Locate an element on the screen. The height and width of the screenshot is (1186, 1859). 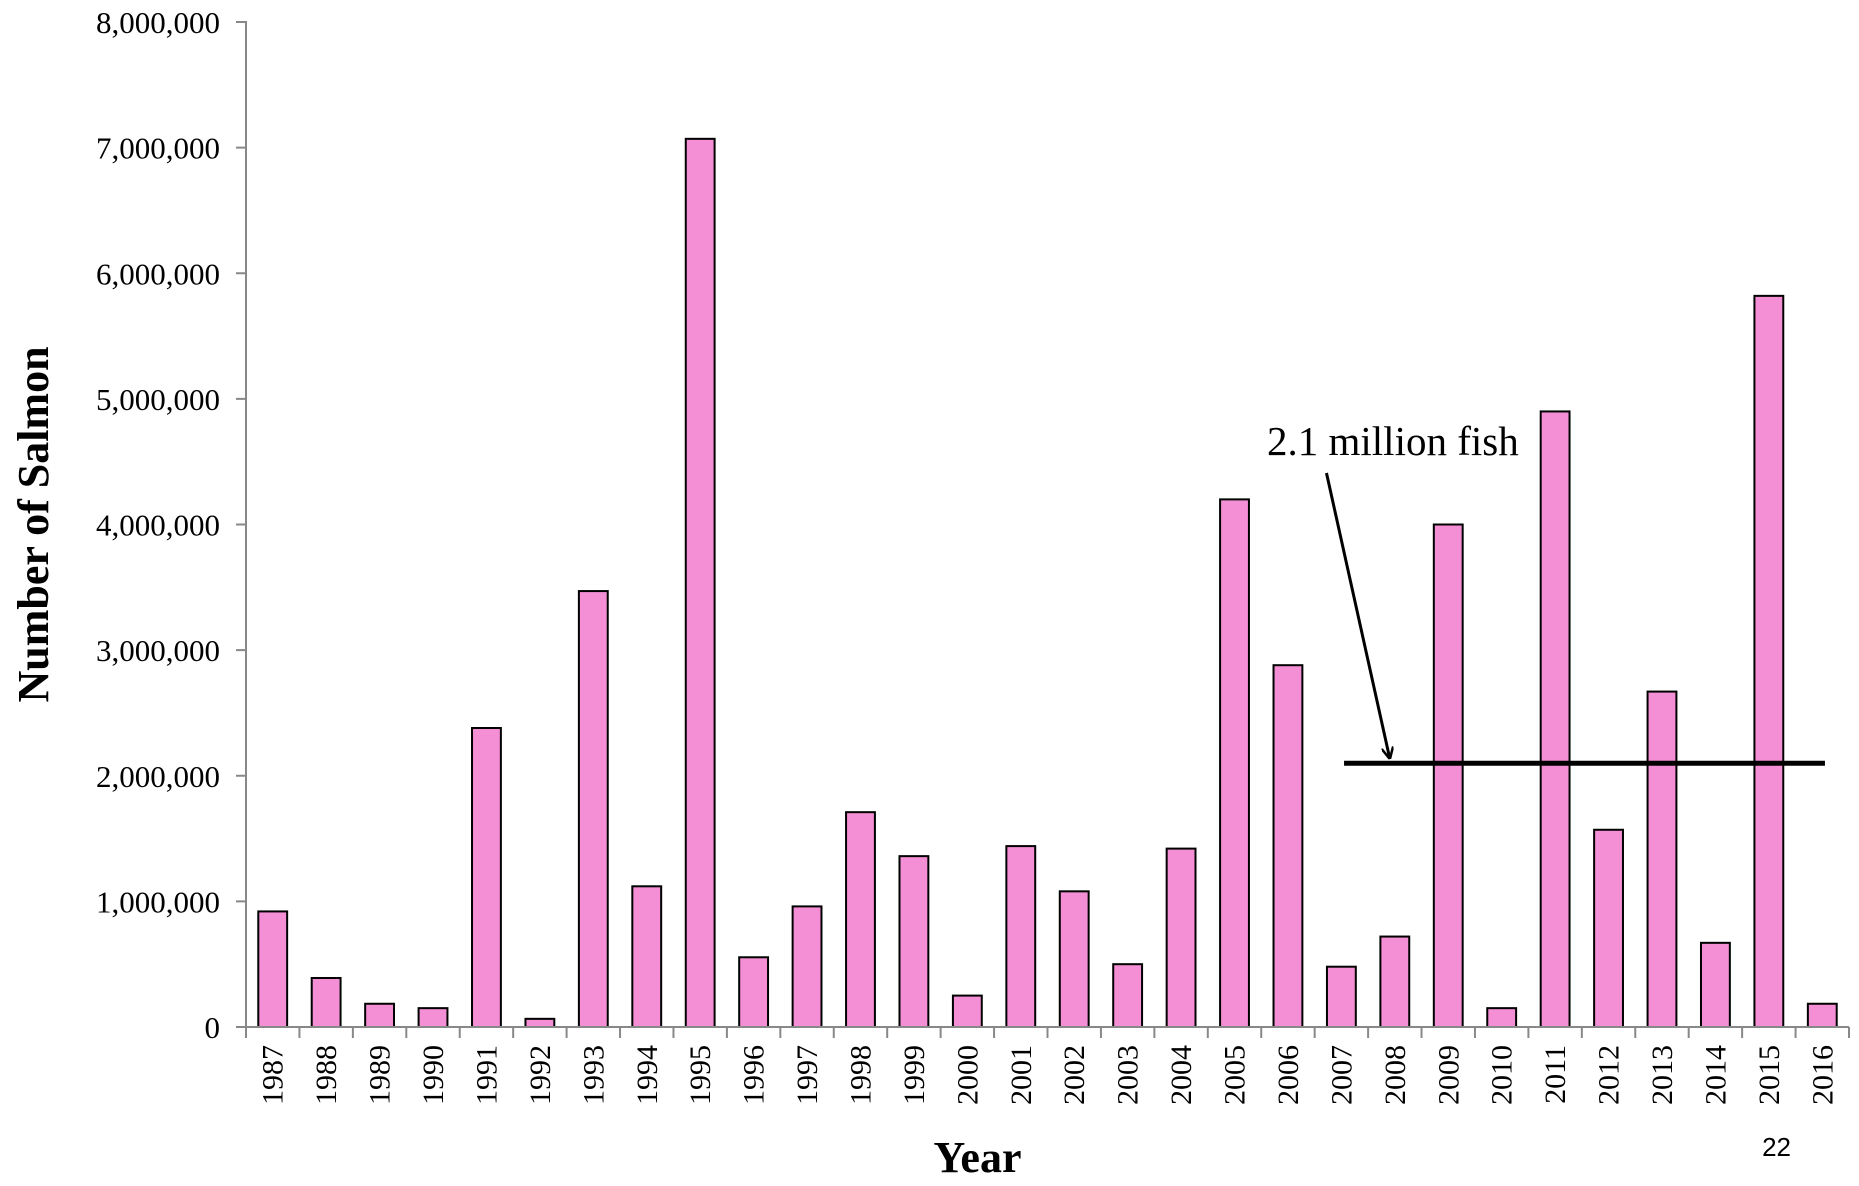
x-tick-label: 2008 is located at coordinates (1395, 1075).